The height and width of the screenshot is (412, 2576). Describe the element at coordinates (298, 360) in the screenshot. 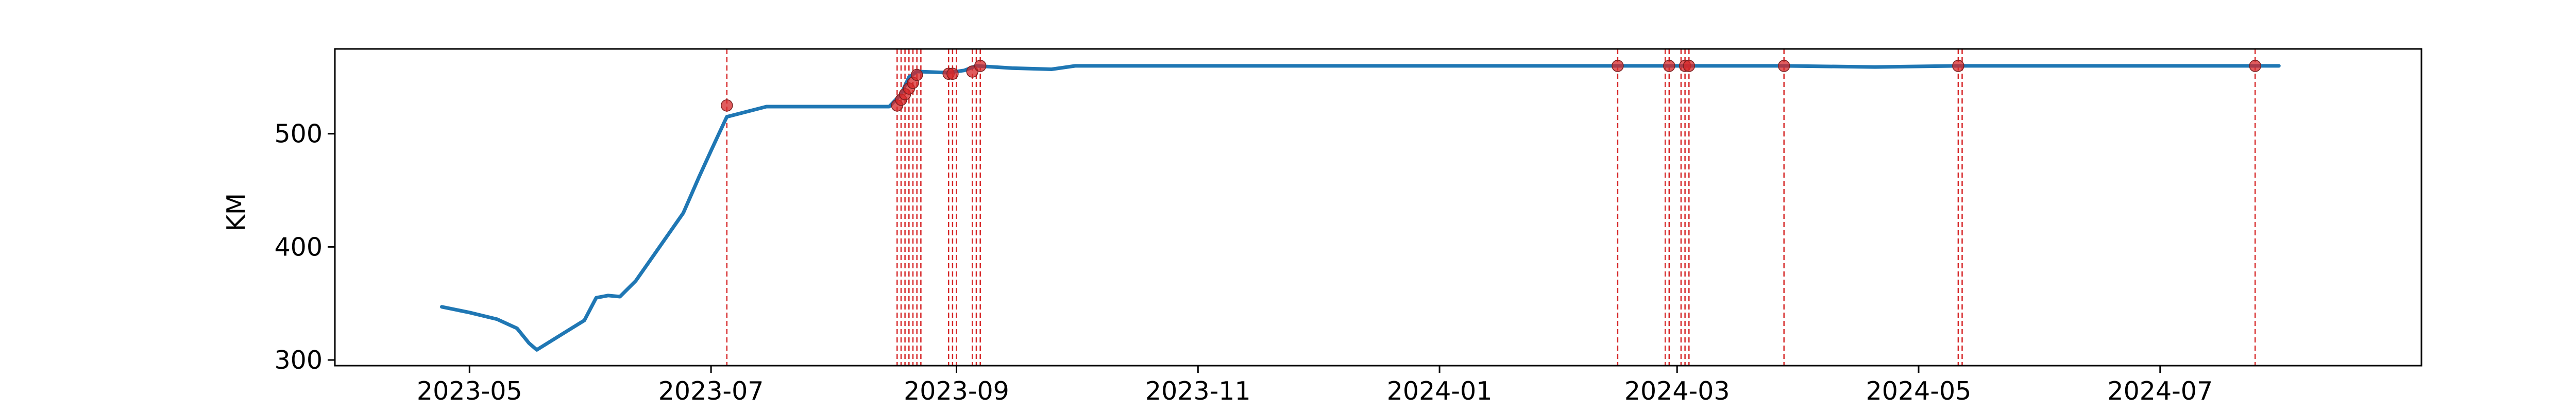

I see `y-tick-label: 300` at that location.